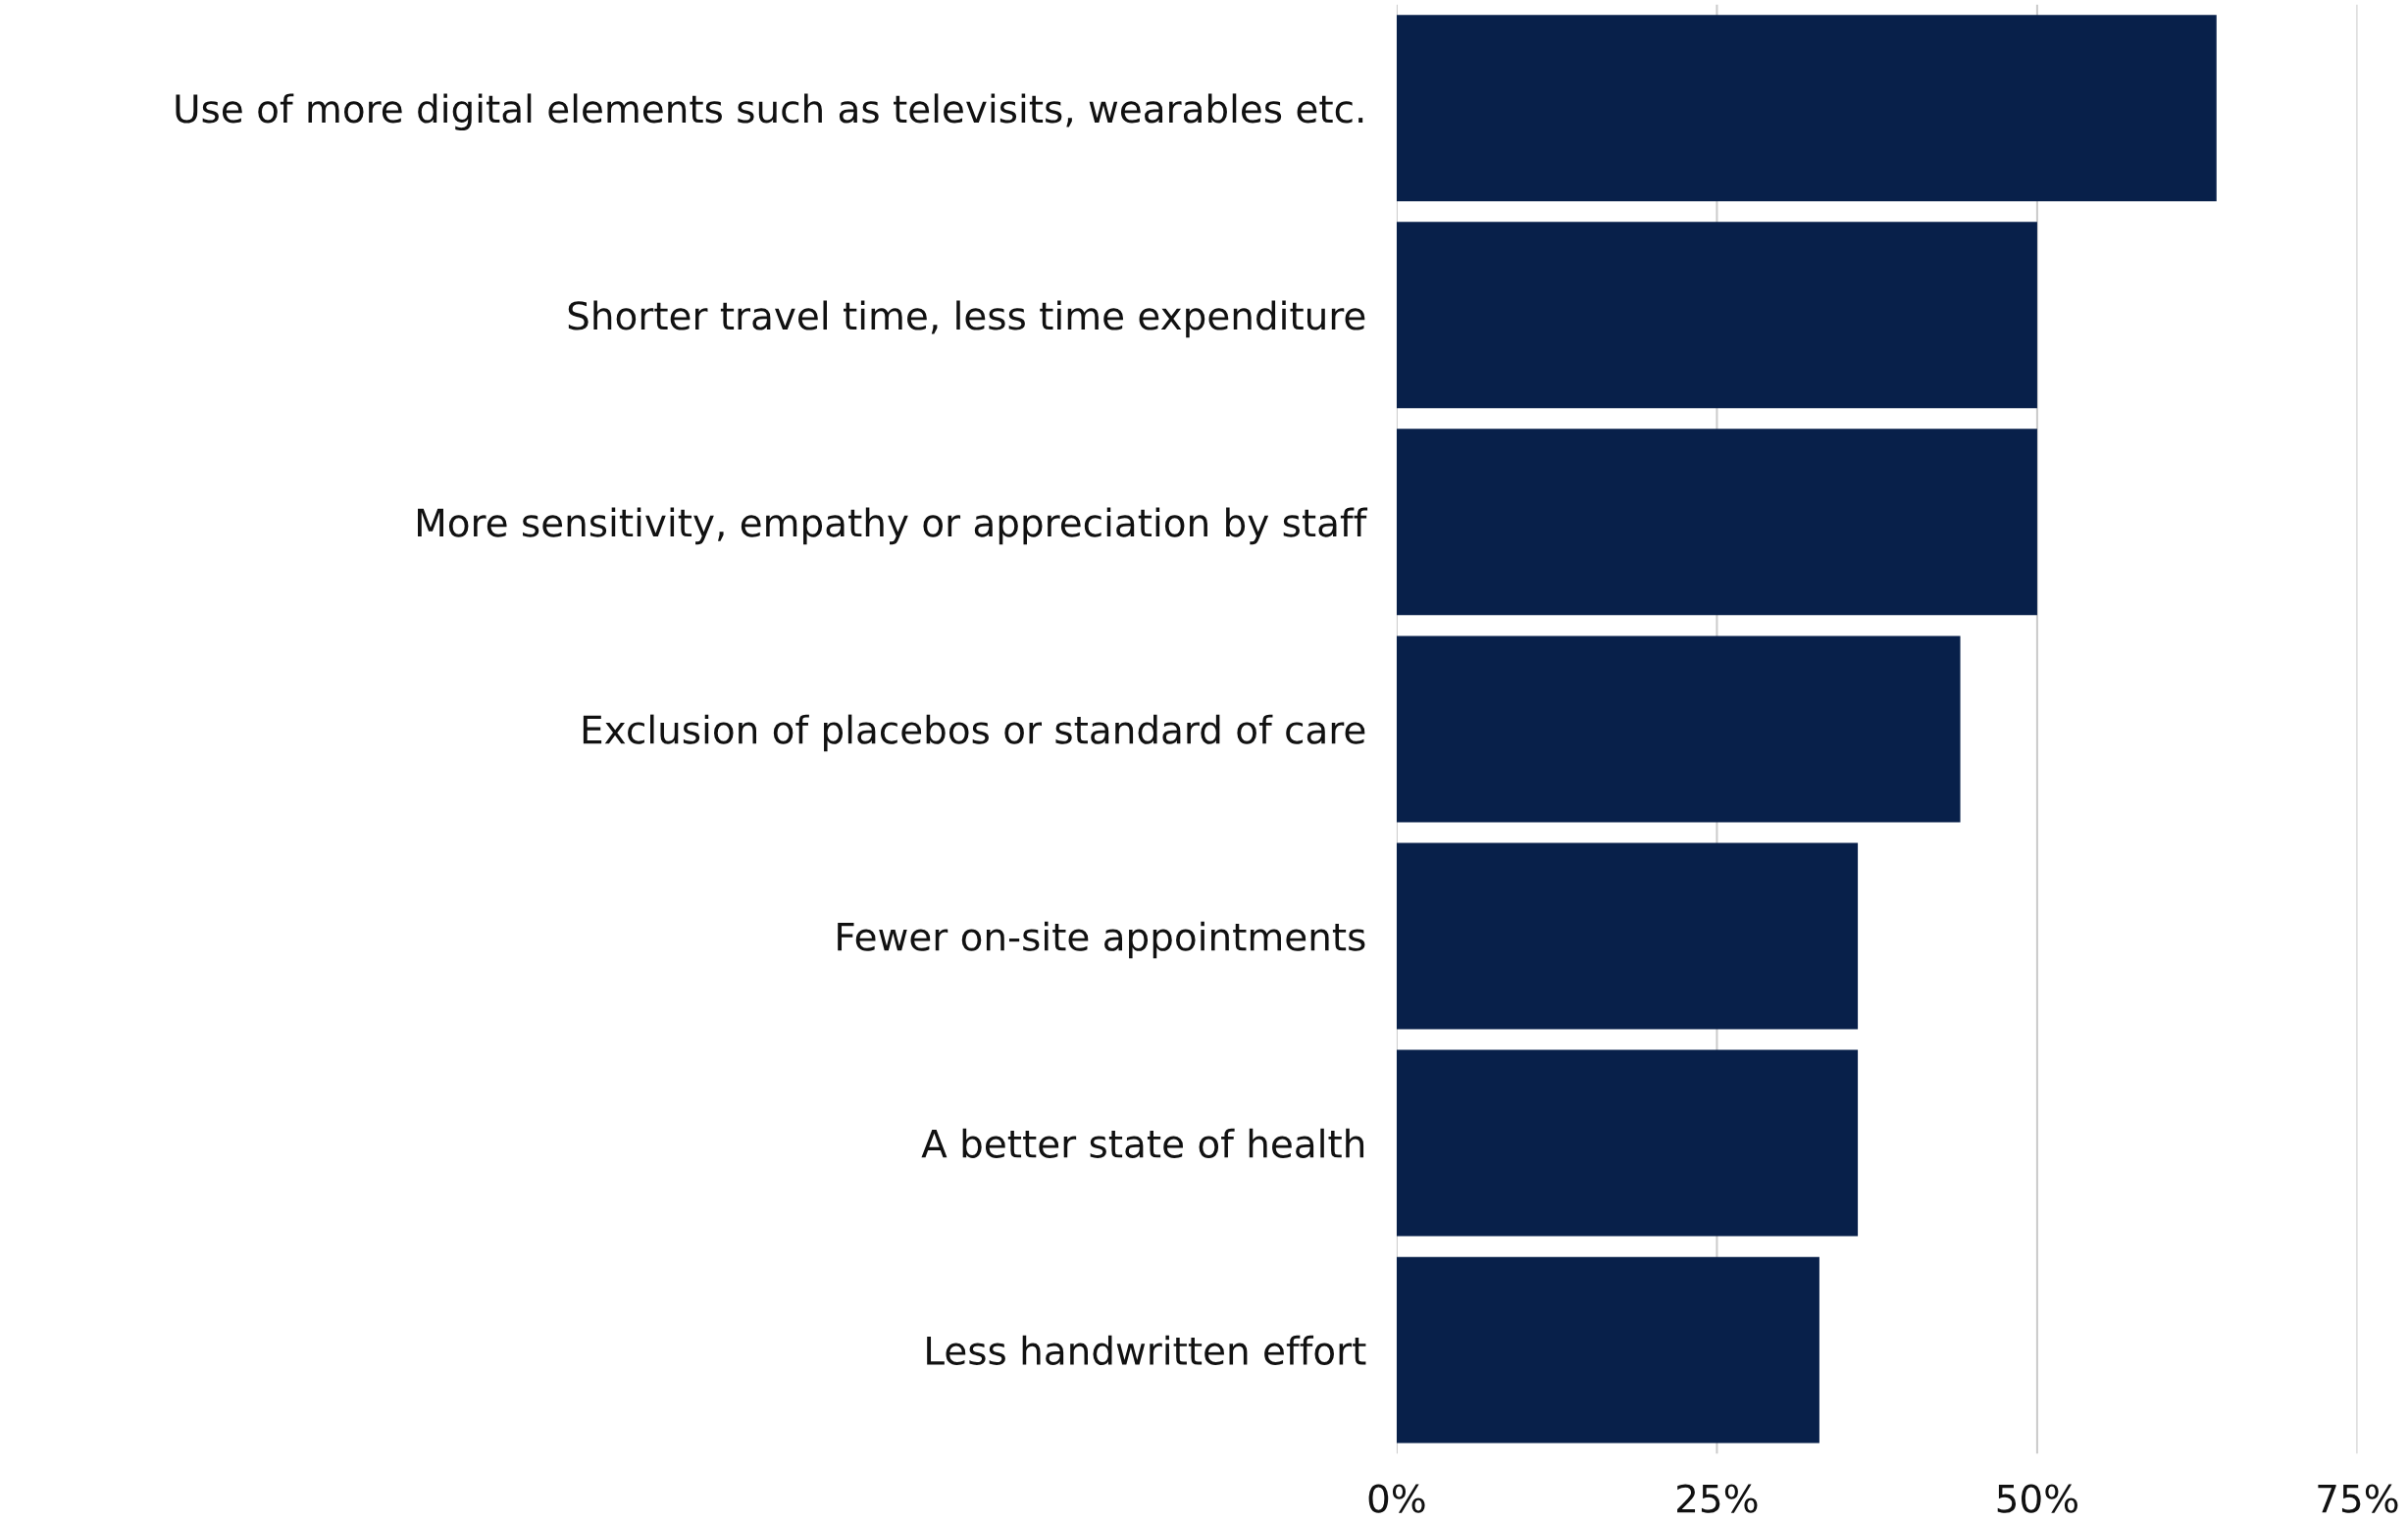 This screenshot has width=2408, height=1522. What do you see at coordinates (974, 733) in the screenshot?
I see `y-tick-label: Exclusion of placebos or standard of care` at bounding box center [974, 733].